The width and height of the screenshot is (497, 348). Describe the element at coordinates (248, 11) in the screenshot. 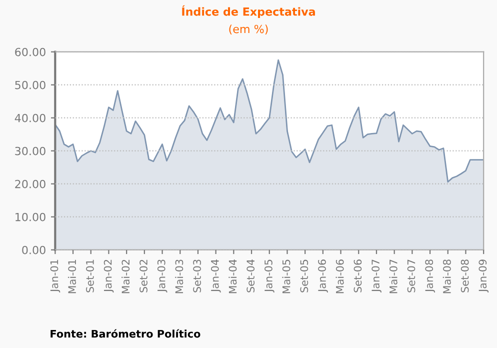

I see `chart-title: Índice de Expectativa` at that location.